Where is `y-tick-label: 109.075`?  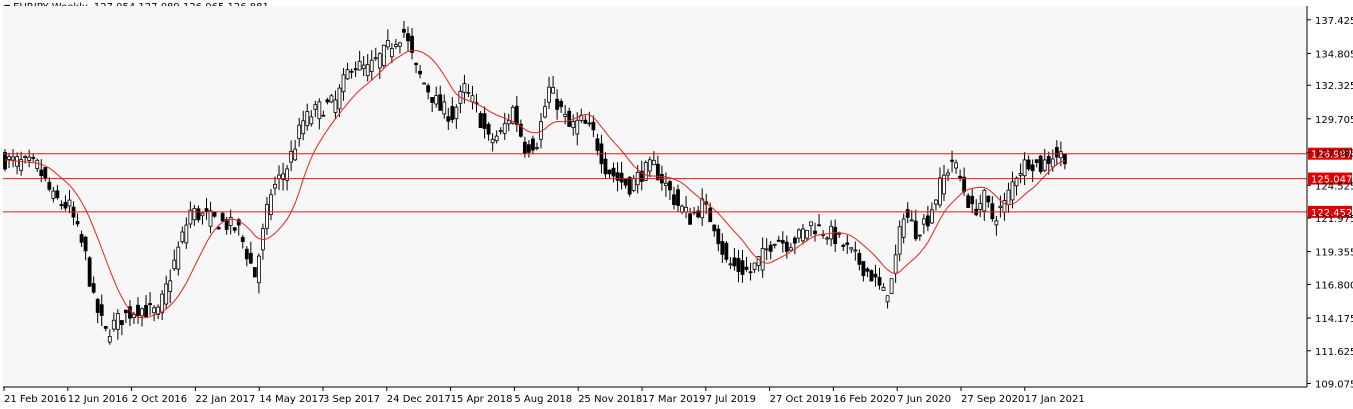 y-tick-label: 109.075 is located at coordinates (1334, 384).